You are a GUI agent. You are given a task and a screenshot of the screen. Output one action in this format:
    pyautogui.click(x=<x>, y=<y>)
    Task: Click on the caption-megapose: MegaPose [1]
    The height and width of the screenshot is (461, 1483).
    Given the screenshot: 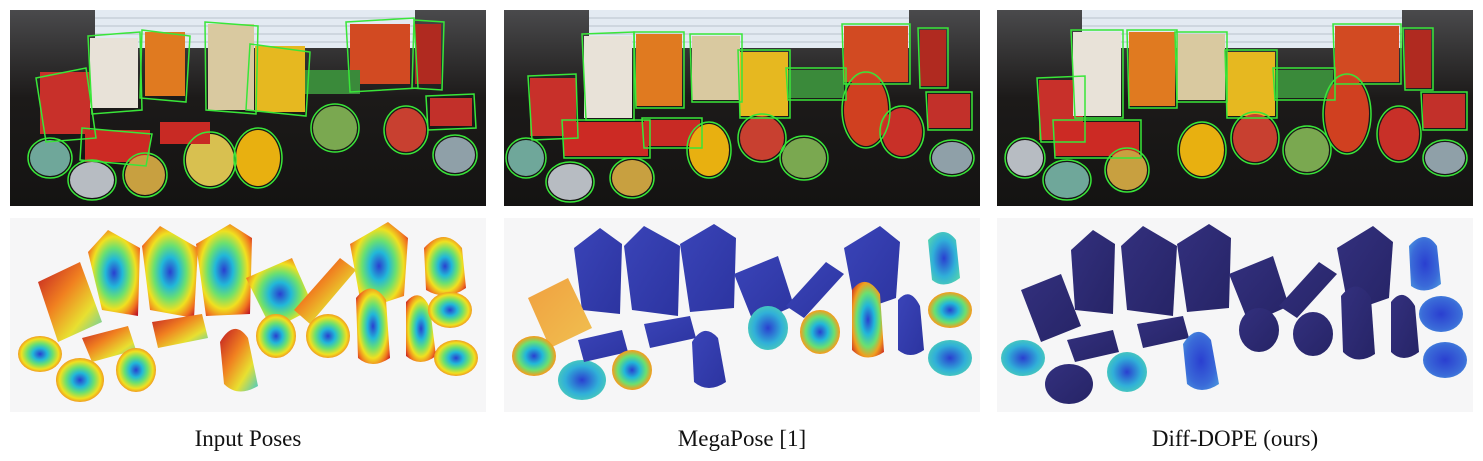 What is the action you would take?
    pyautogui.click(x=742, y=438)
    